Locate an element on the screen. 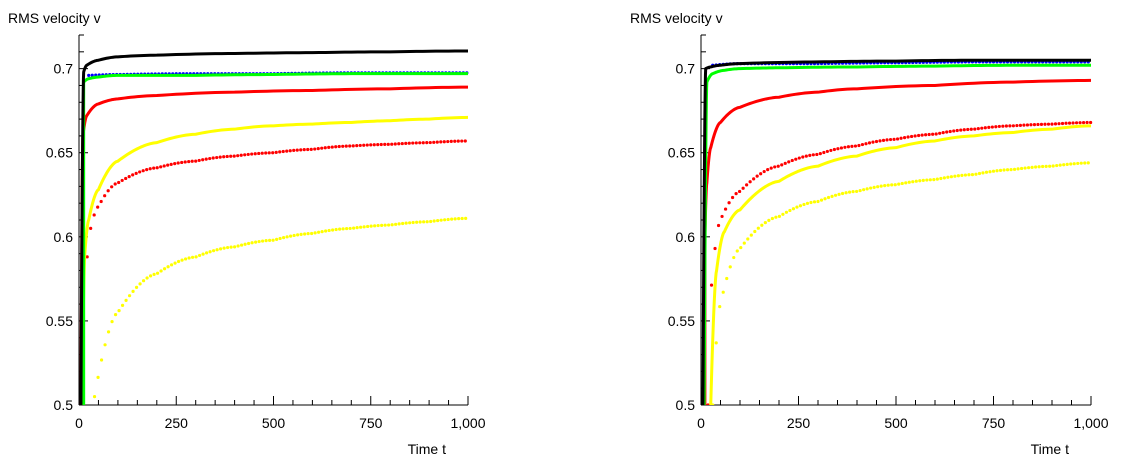  x-tick-label: 500 is located at coordinates (274, 423).